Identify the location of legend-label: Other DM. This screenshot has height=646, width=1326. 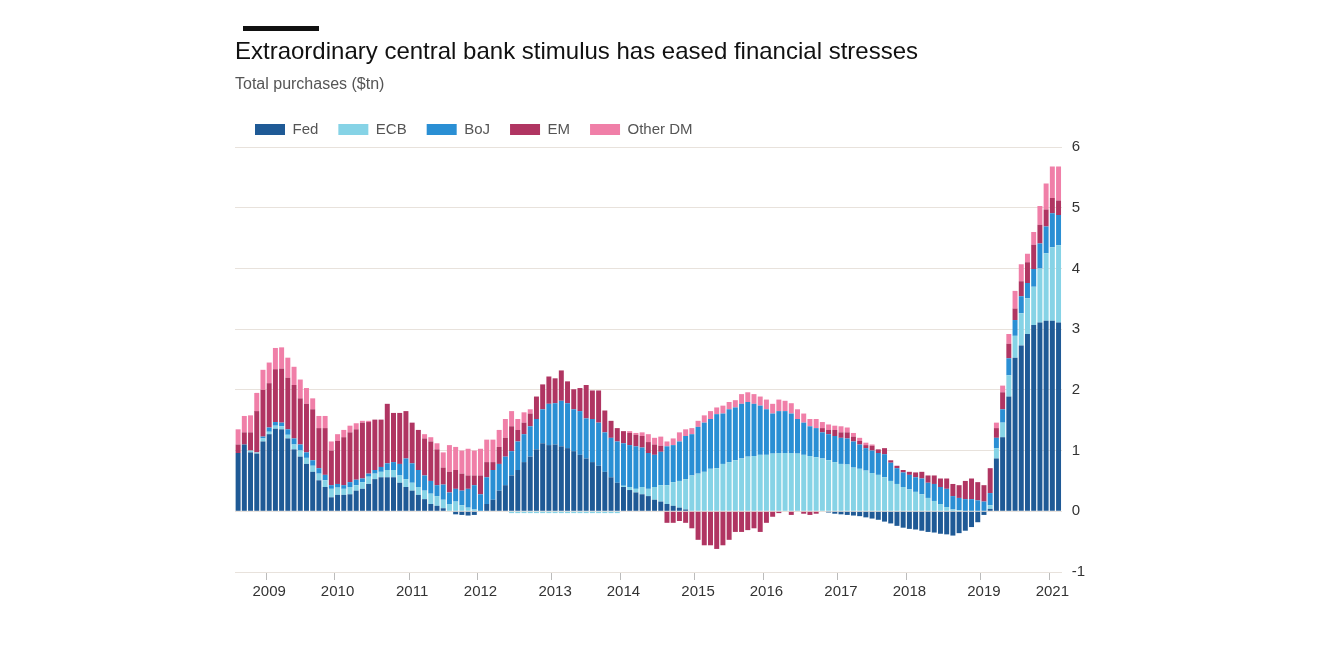
(660, 128).